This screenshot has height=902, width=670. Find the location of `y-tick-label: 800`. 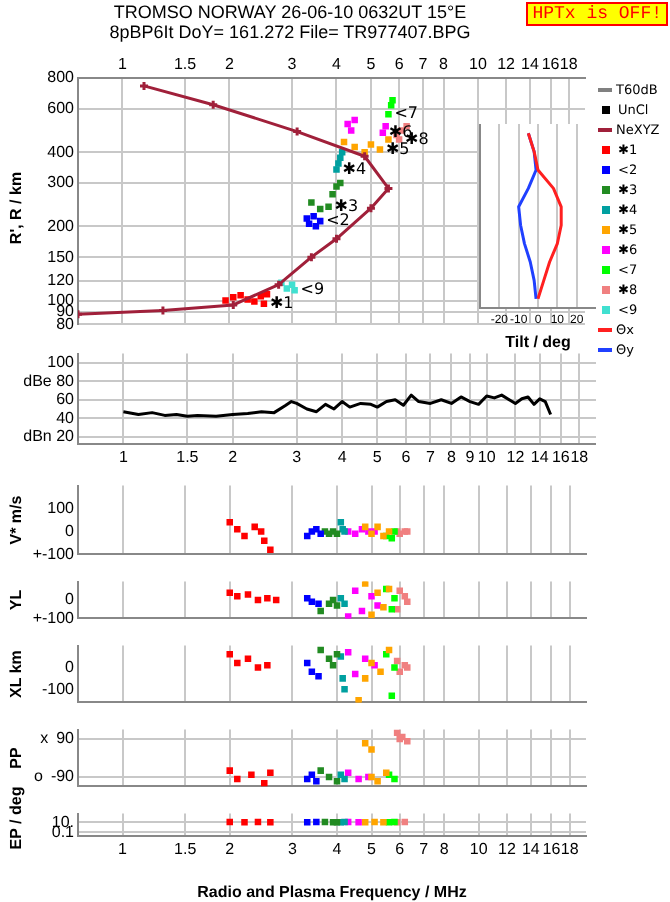

y-tick-label: 800 is located at coordinates (61, 77).